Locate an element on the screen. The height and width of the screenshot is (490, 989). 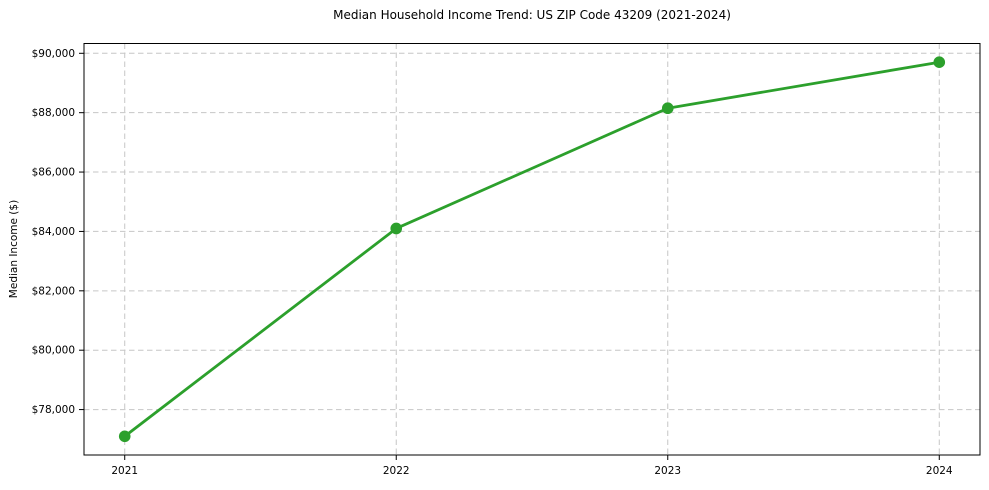
x-tick-label: 2021 is located at coordinates (124, 471).